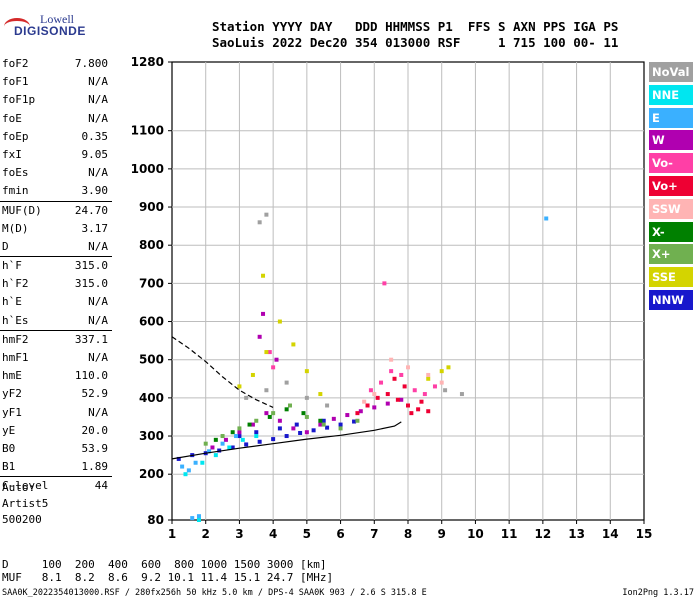  I want to click on param-row: foEp 0.35, so click(56, 137).